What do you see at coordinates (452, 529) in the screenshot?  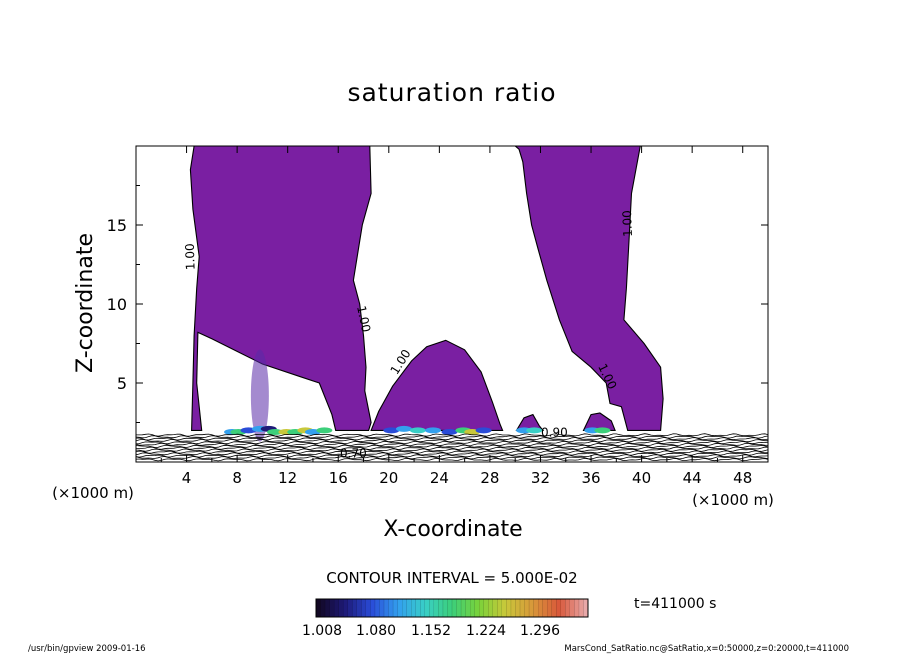 I see `x-axis-title: X-coordinate` at bounding box center [452, 529].